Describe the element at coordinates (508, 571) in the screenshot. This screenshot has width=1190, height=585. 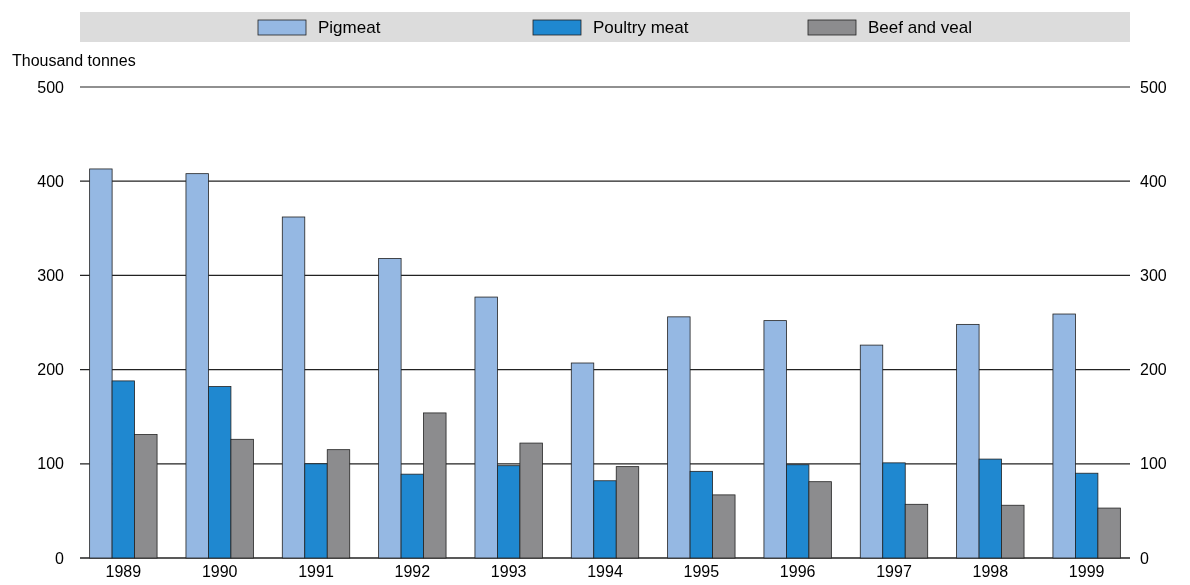
I see `x-tick-label: 1993` at that location.